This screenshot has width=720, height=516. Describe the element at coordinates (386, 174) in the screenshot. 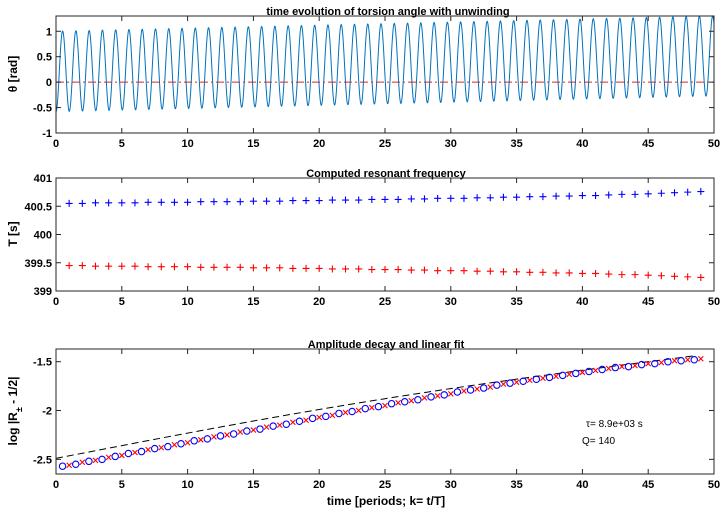

I see `chart-title: Computed resonant frequency` at that location.